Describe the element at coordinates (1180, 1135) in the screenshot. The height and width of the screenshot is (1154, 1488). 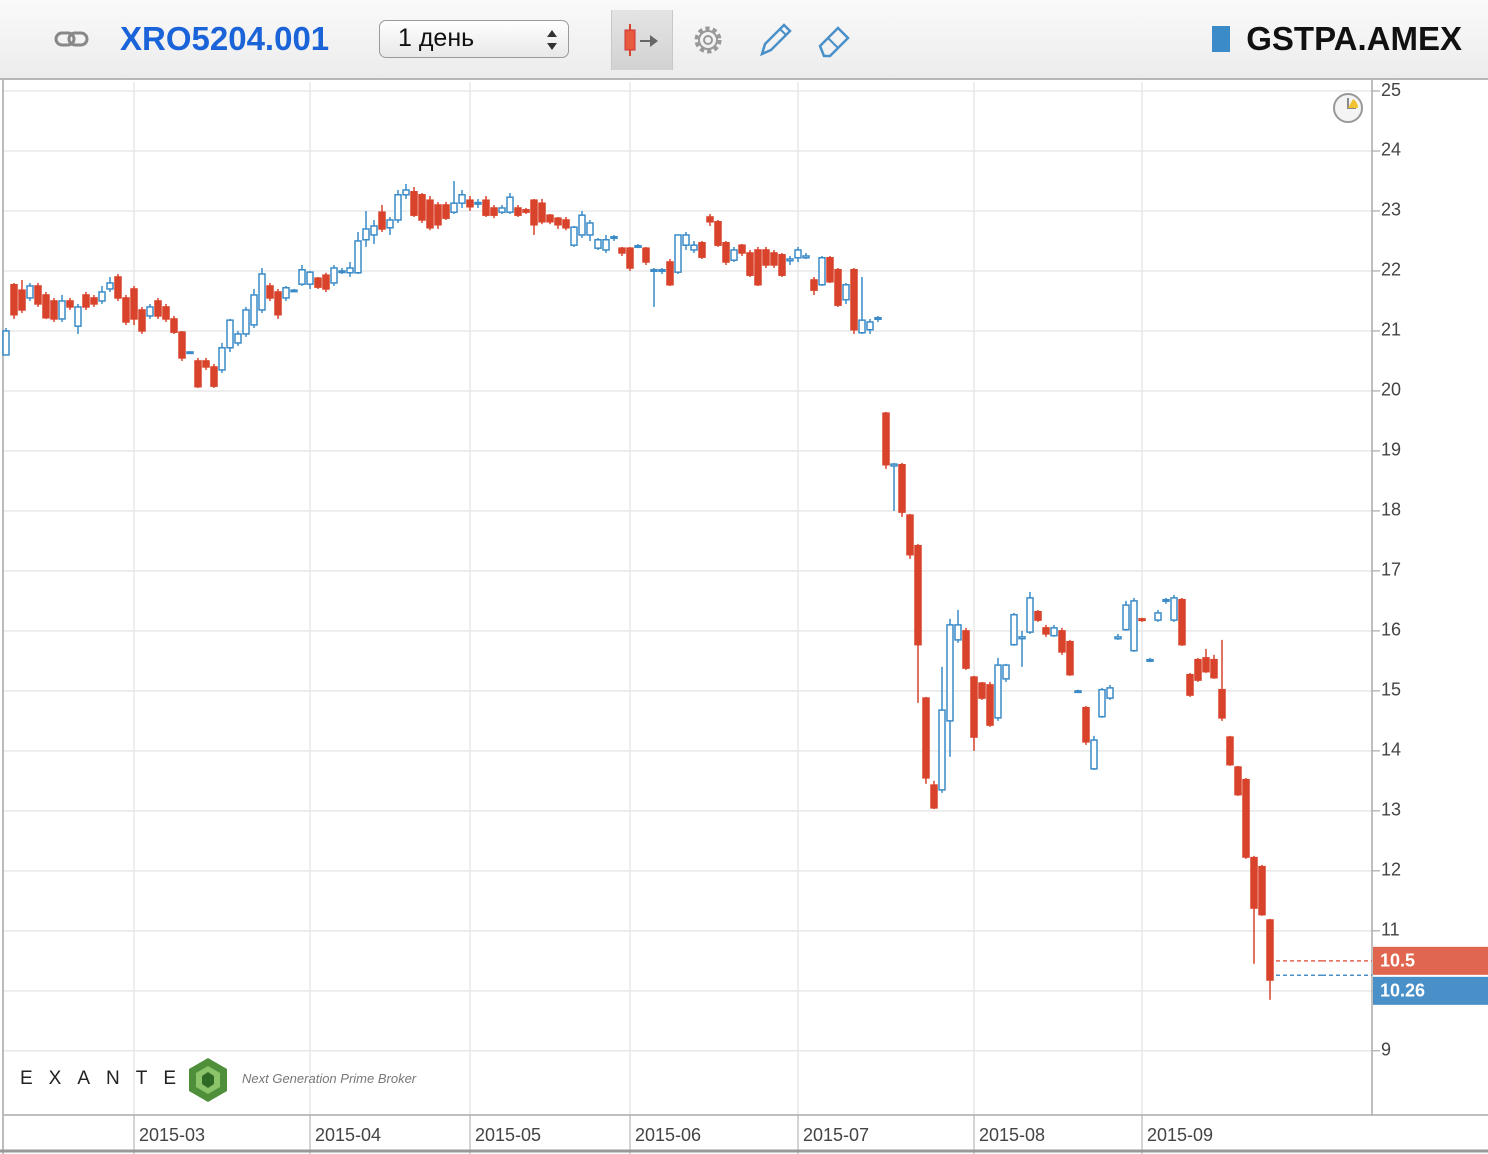
I see `x-tick-label: 2015-09` at that location.